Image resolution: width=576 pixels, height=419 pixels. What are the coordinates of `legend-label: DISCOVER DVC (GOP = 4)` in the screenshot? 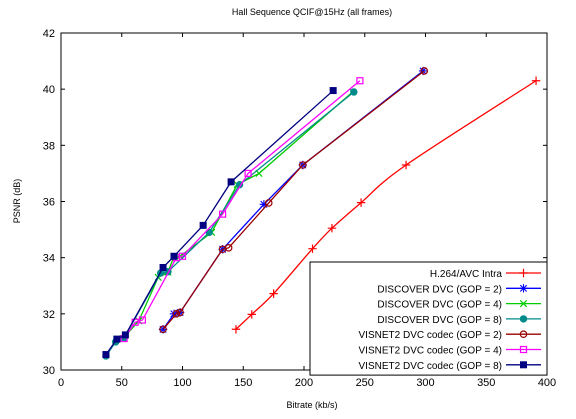 It's located at (439, 305).